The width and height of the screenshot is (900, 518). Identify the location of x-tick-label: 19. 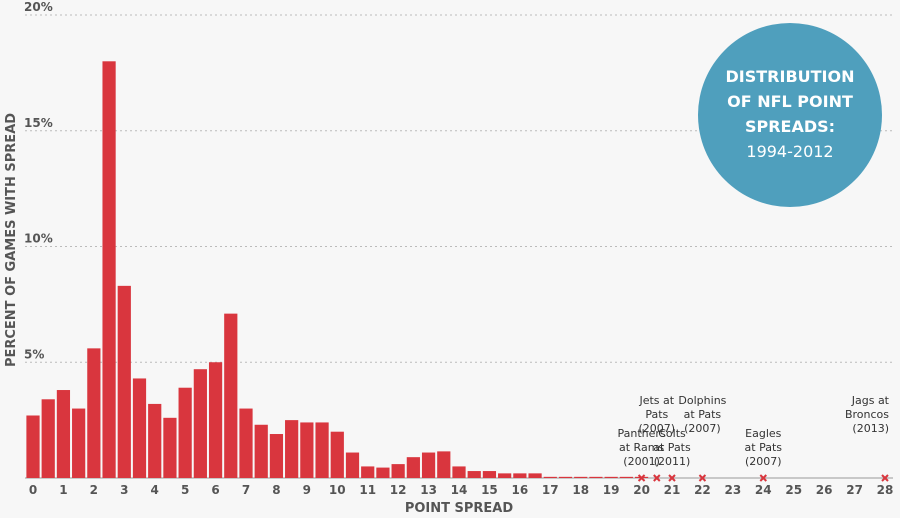
(611, 490).